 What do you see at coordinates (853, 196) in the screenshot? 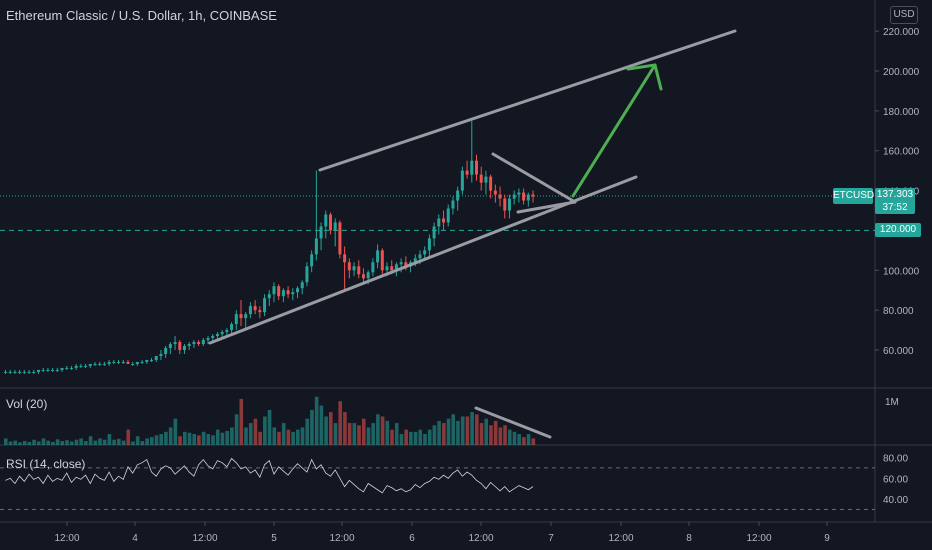
I see `current-symbol-tag: ETCUSD` at bounding box center [853, 196].